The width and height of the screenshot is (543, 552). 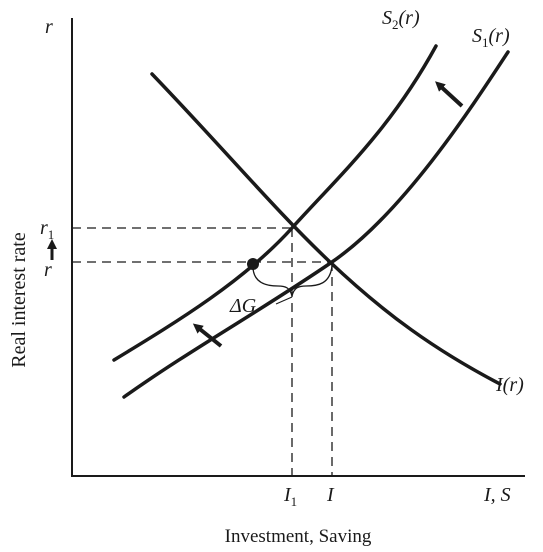 I want to click on shift-arrow-upper, so click(x=450, y=95).